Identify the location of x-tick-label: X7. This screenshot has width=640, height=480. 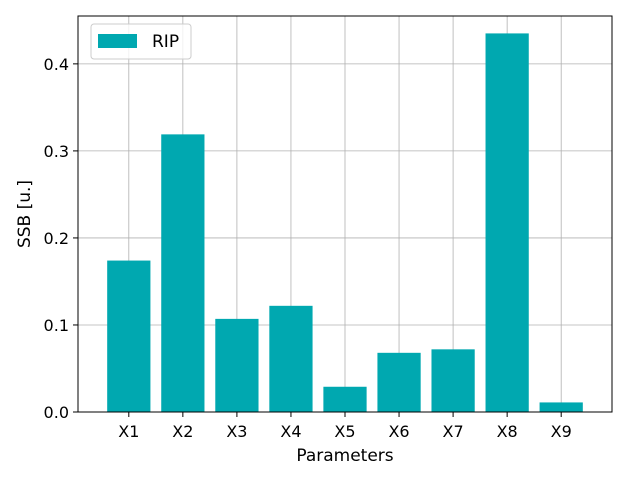
(453, 431).